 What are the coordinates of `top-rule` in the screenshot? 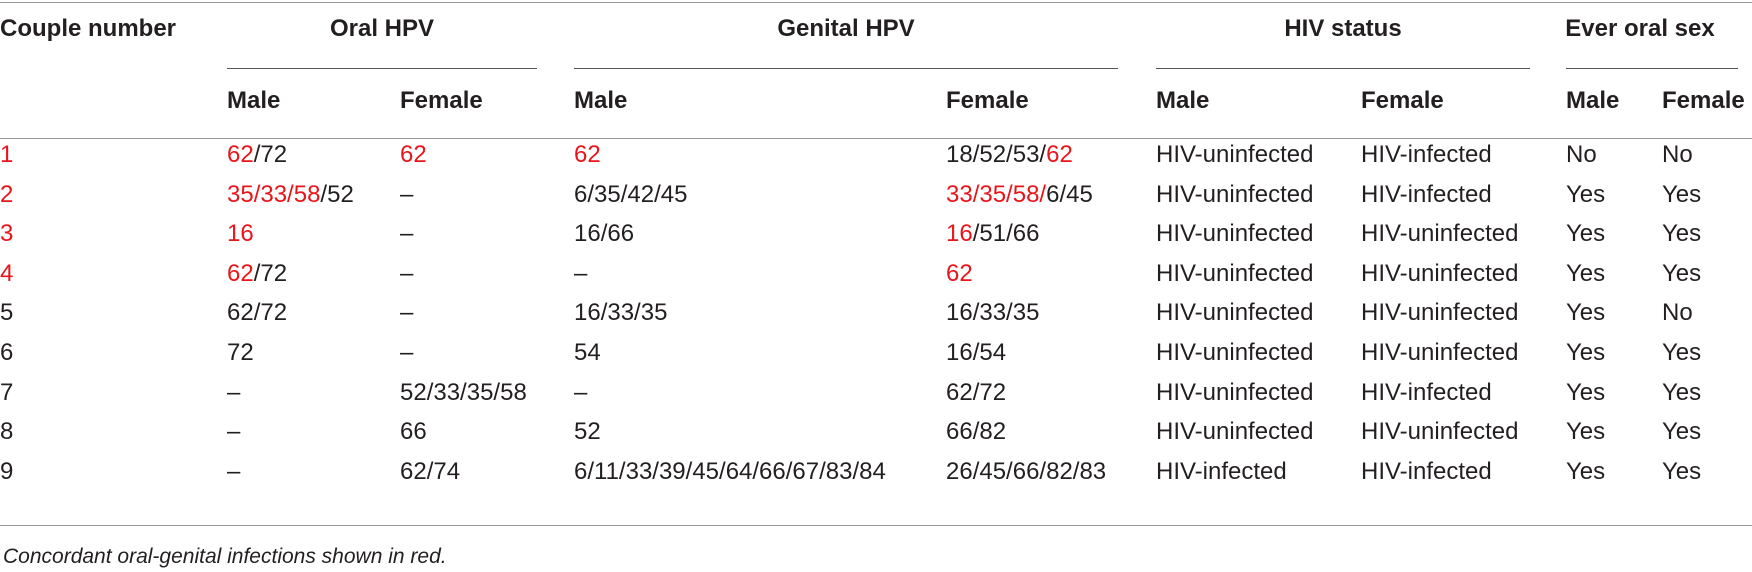 It's located at (876, 2).